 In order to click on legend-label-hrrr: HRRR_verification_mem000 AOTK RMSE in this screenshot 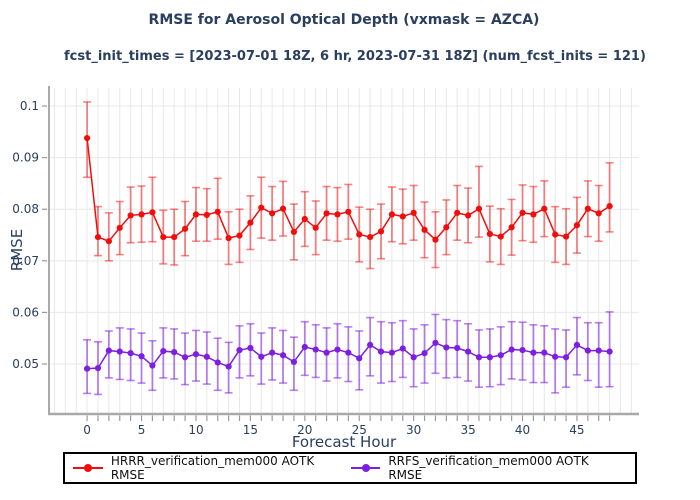, I will do `click(212, 468)`.